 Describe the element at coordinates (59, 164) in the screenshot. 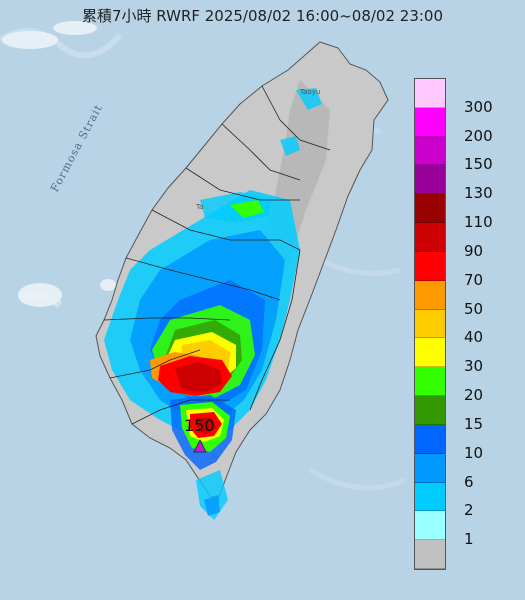

I see `clouds` at that location.